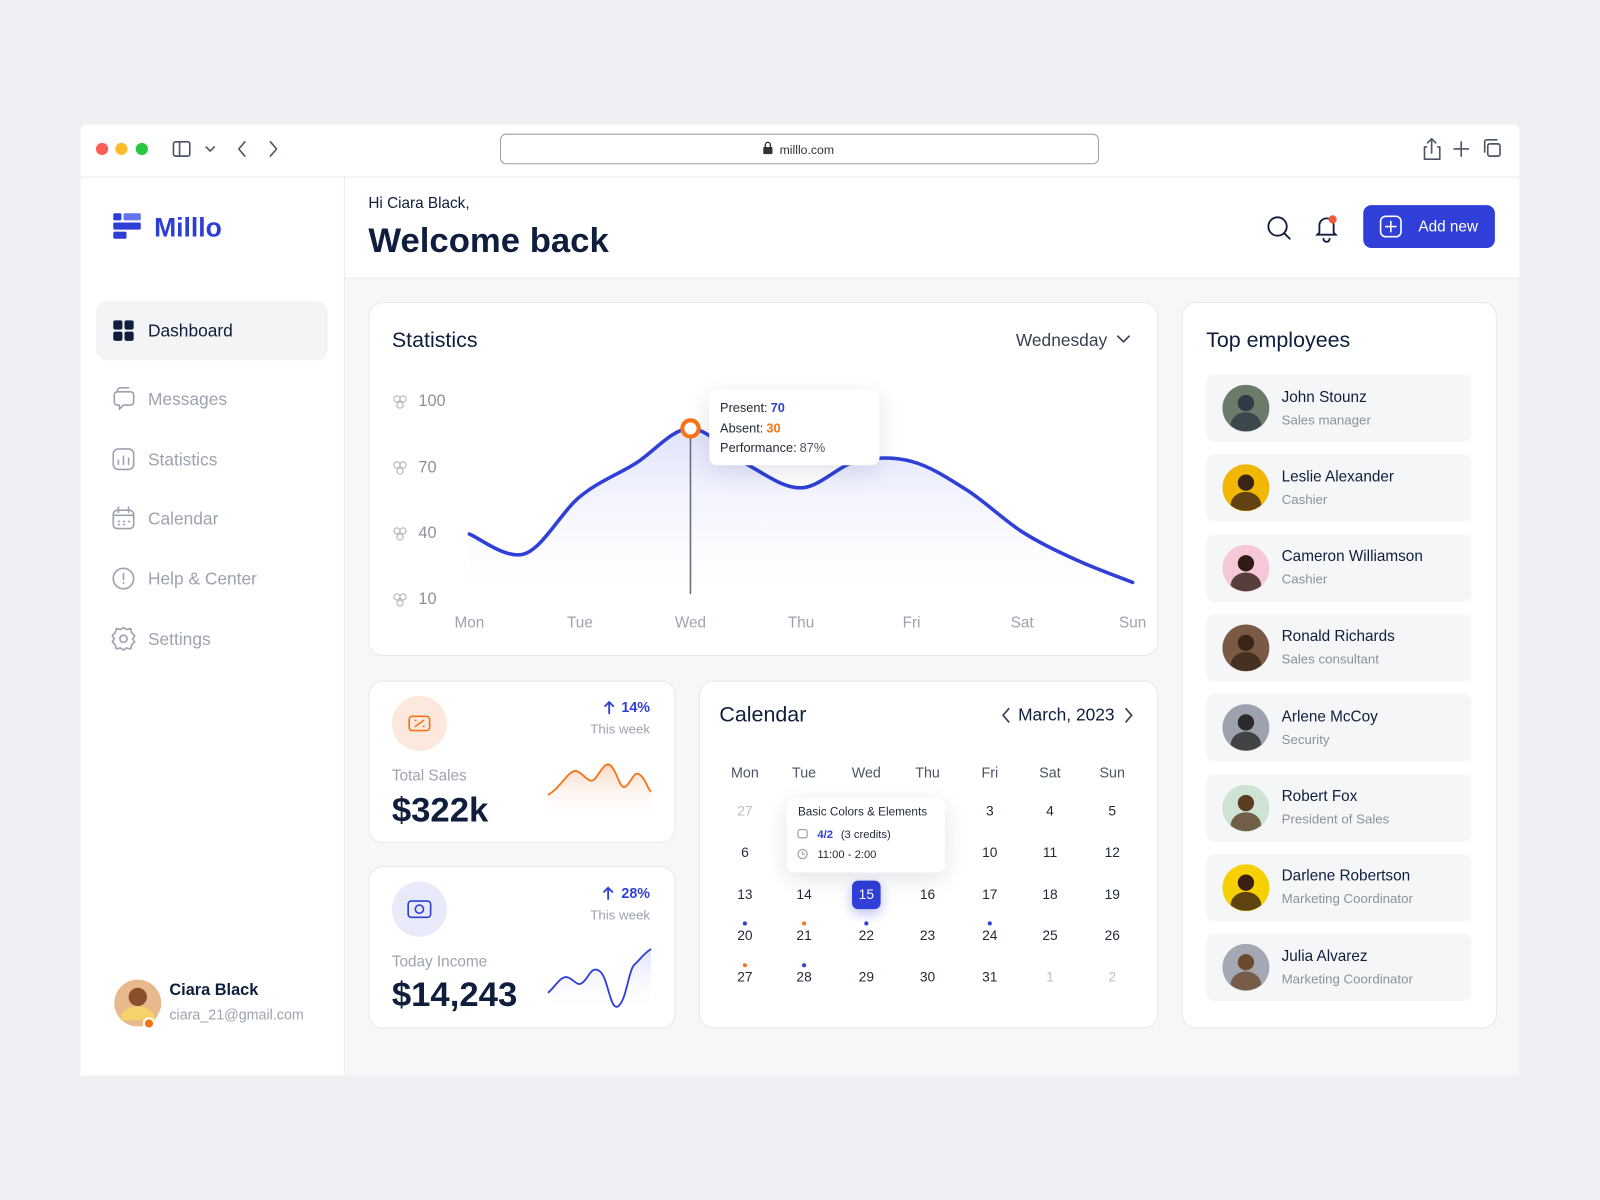 The height and width of the screenshot is (1200, 1600). I want to click on x-tick-label: Fri, so click(911, 622).